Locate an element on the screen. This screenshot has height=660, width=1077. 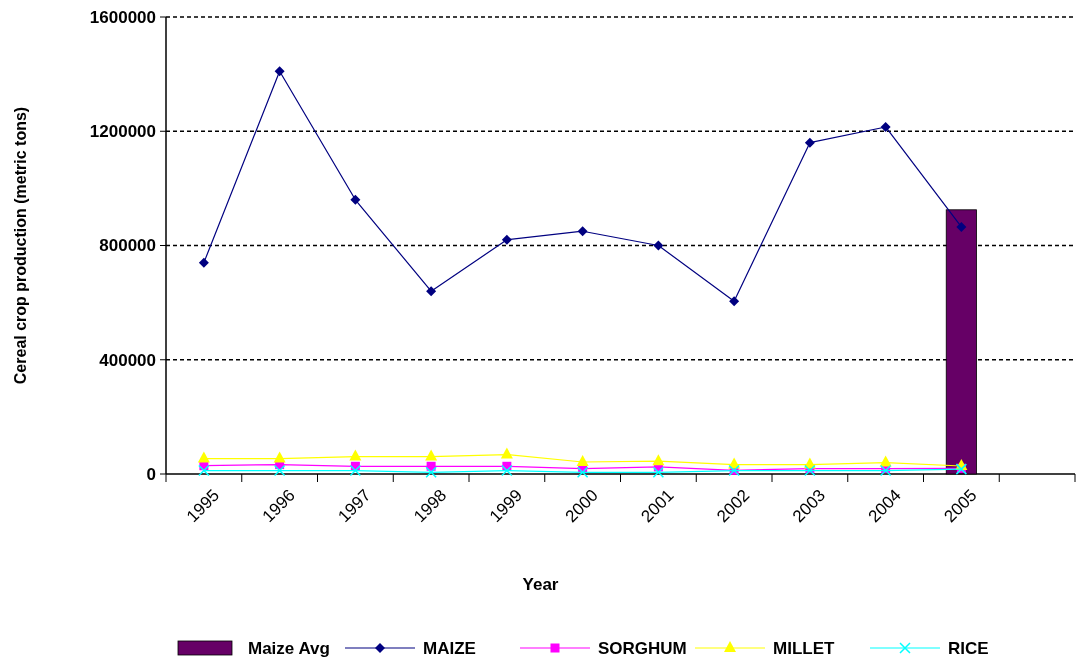
y-tick-label: 0 is located at coordinates (151, 474).